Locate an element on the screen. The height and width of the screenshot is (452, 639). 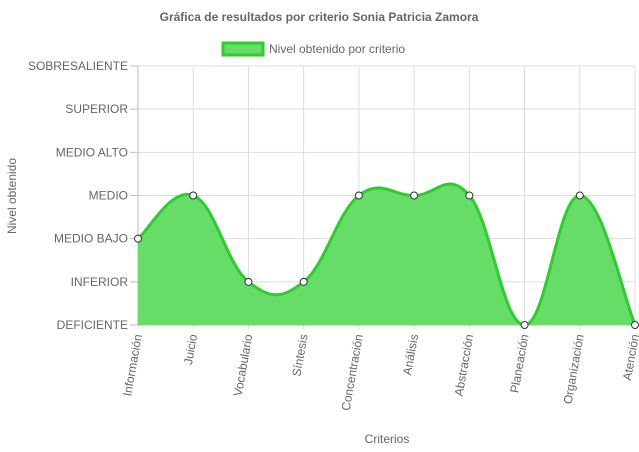
legend-swatch is located at coordinates (243, 49).